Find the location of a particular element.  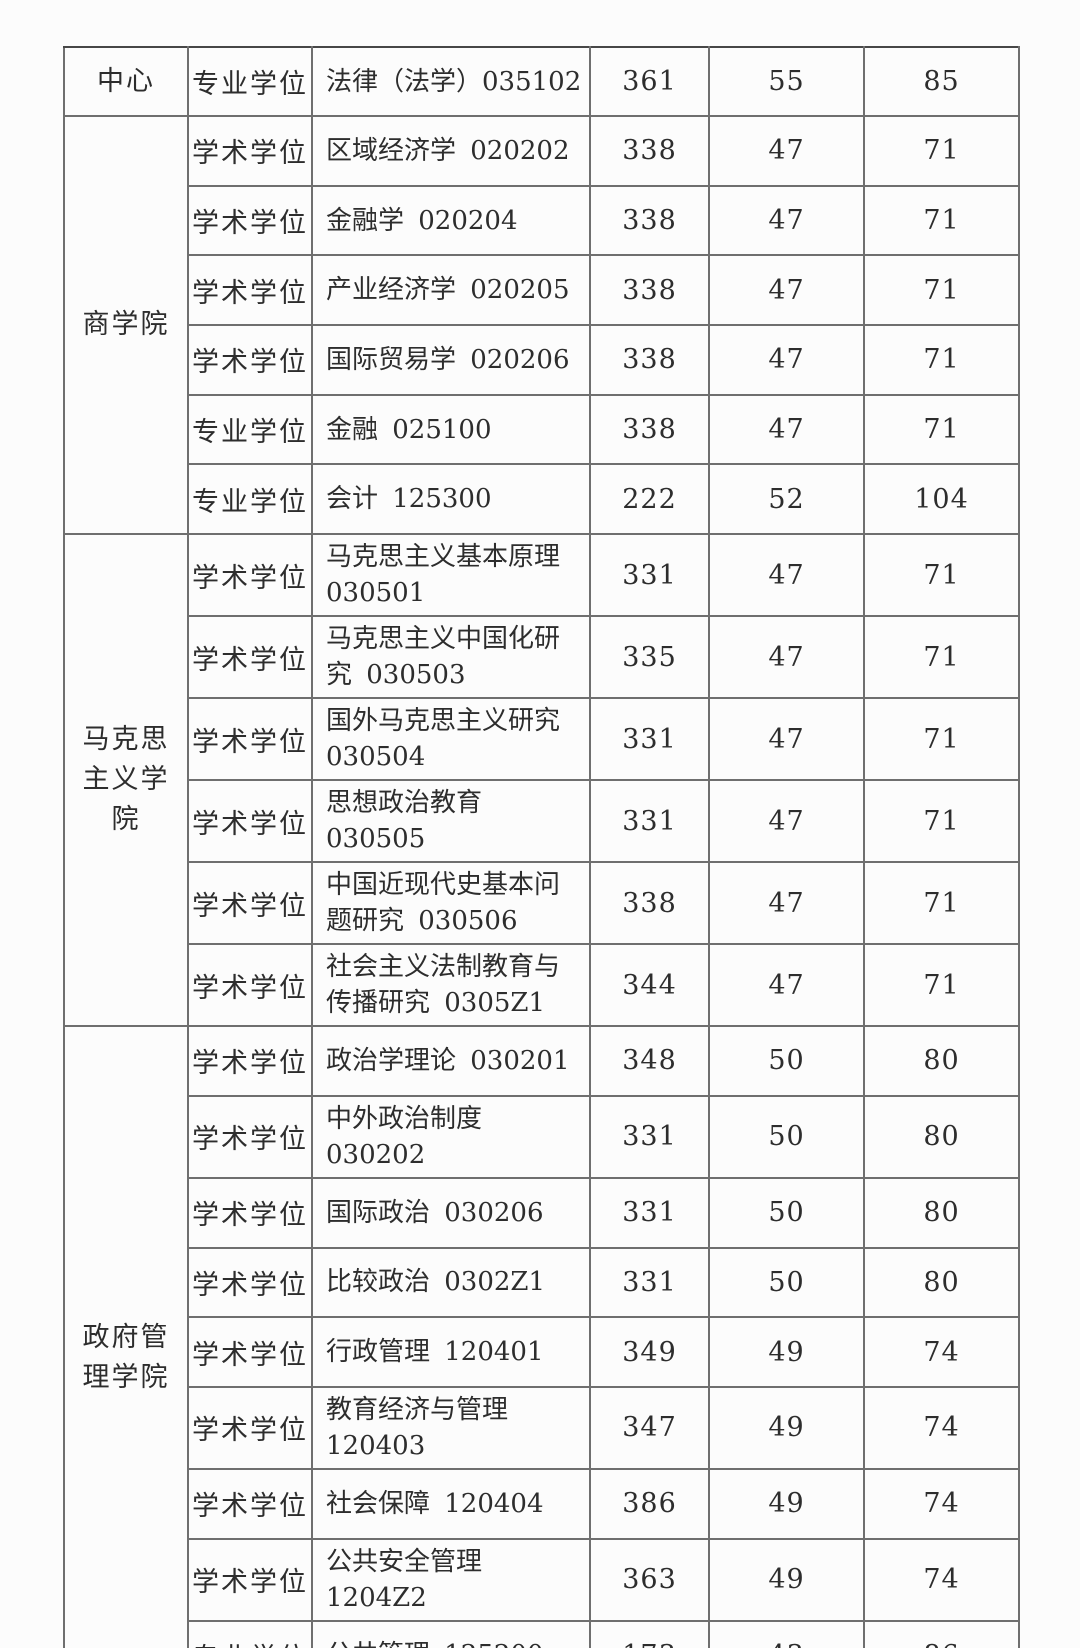

major-cell: 马克思主义中国化研究 030503 is located at coordinates (451, 657).